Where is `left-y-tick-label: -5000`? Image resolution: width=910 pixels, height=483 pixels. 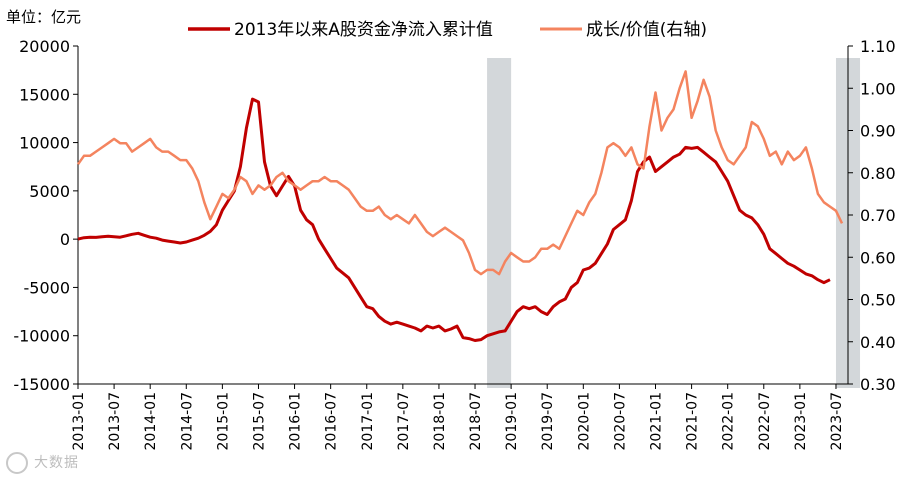
left-y-tick-label: -5000 is located at coordinates (47, 287).